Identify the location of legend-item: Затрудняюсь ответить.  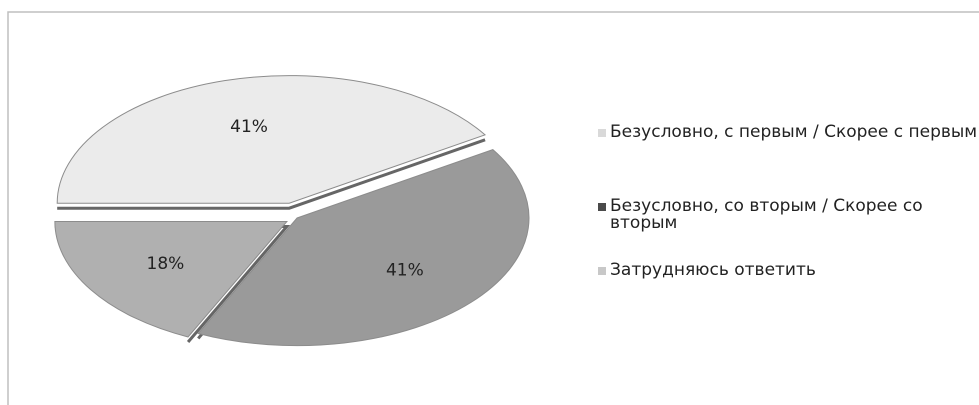
(788, 270).